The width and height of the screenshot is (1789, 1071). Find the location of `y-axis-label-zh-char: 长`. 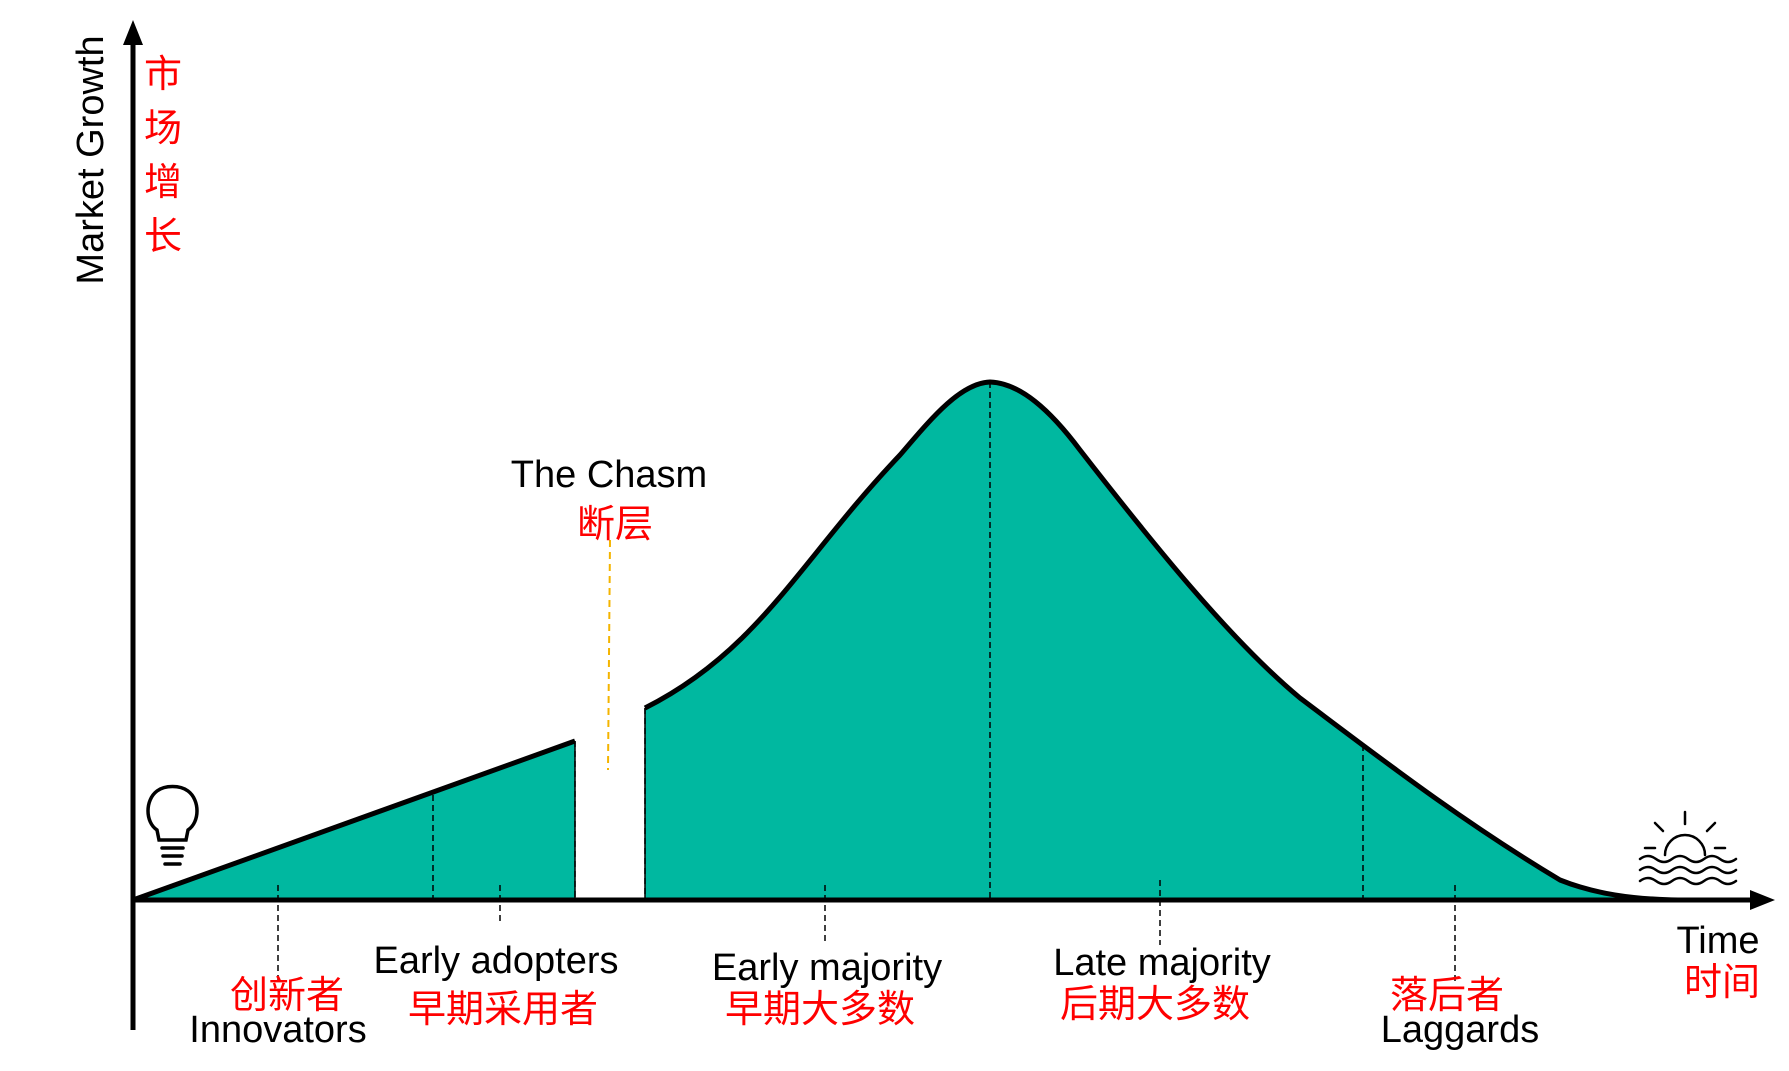

y-axis-label-zh-char: 长 is located at coordinates (163, 237).